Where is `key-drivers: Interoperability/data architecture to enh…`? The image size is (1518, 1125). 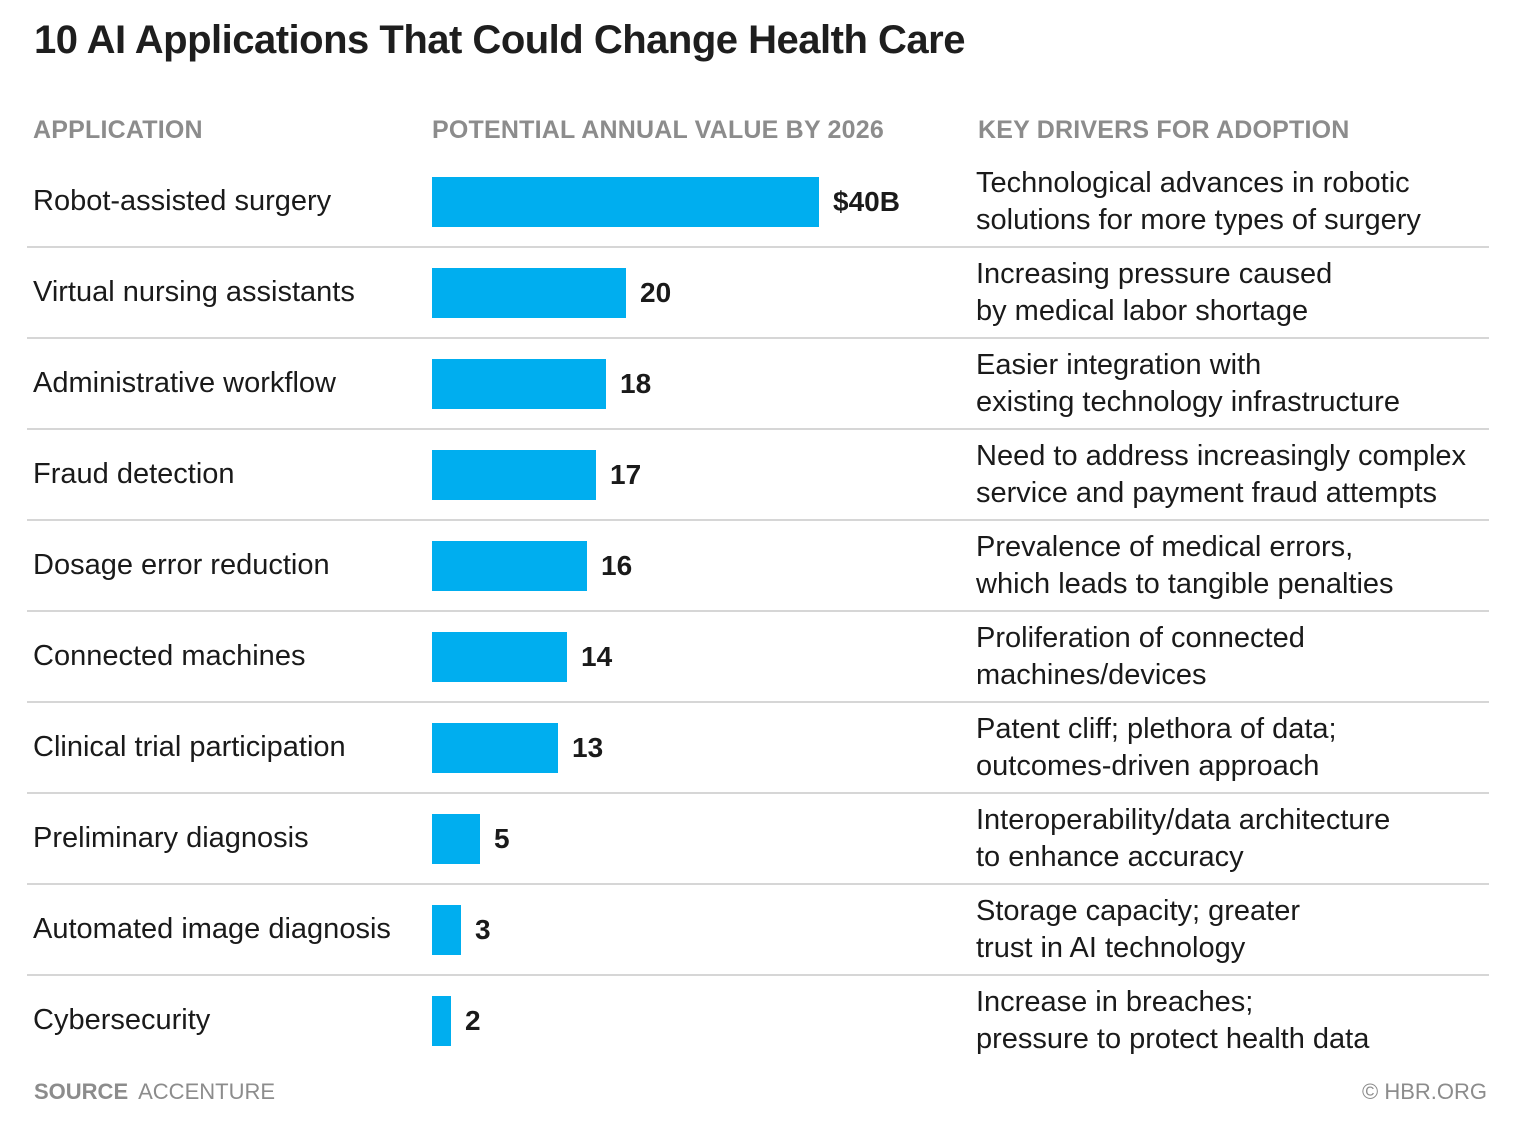 key-drivers: Interoperability/data architecture to enh… is located at coordinates (1183, 838).